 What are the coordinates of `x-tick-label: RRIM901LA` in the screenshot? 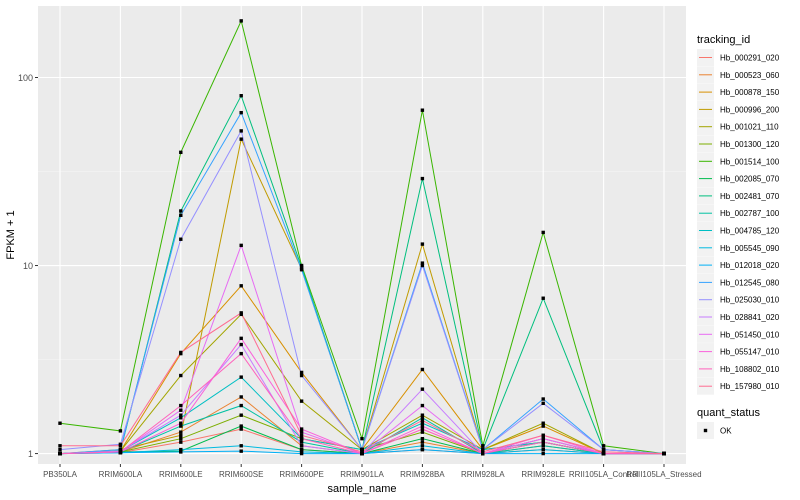 It's located at (362, 474).